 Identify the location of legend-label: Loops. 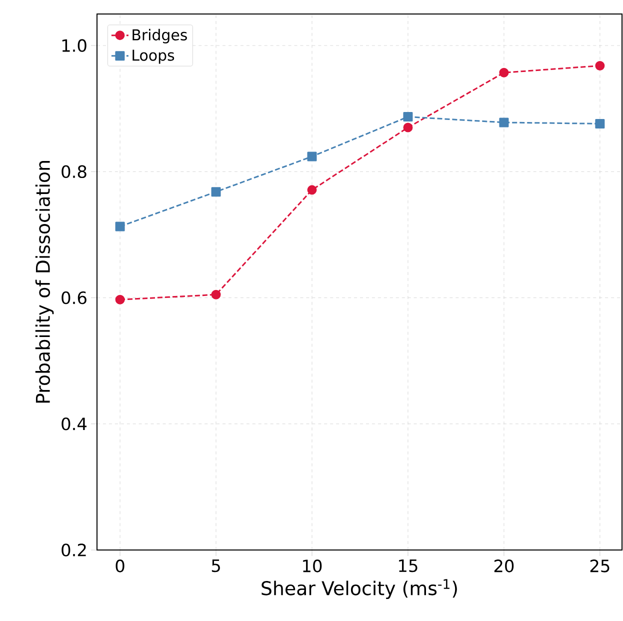
(153, 57).